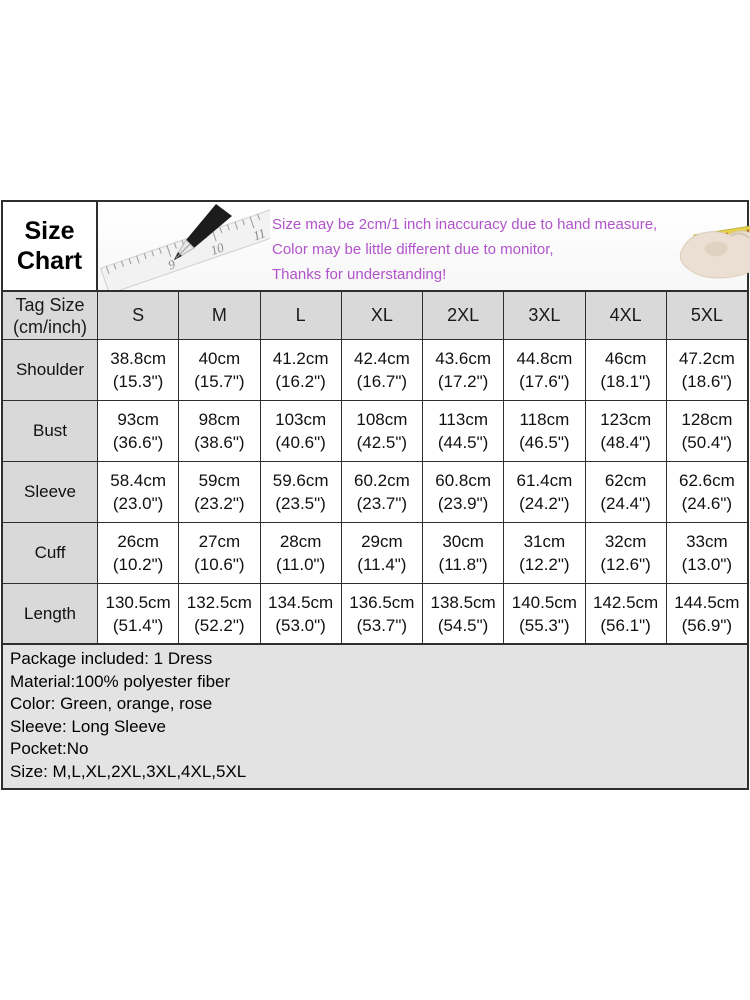 The image size is (750, 1000). What do you see at coordinates (463, 442) in the screenshot?
I see `size-cell-inch: (44.5")` at bounding box center [463, 442].